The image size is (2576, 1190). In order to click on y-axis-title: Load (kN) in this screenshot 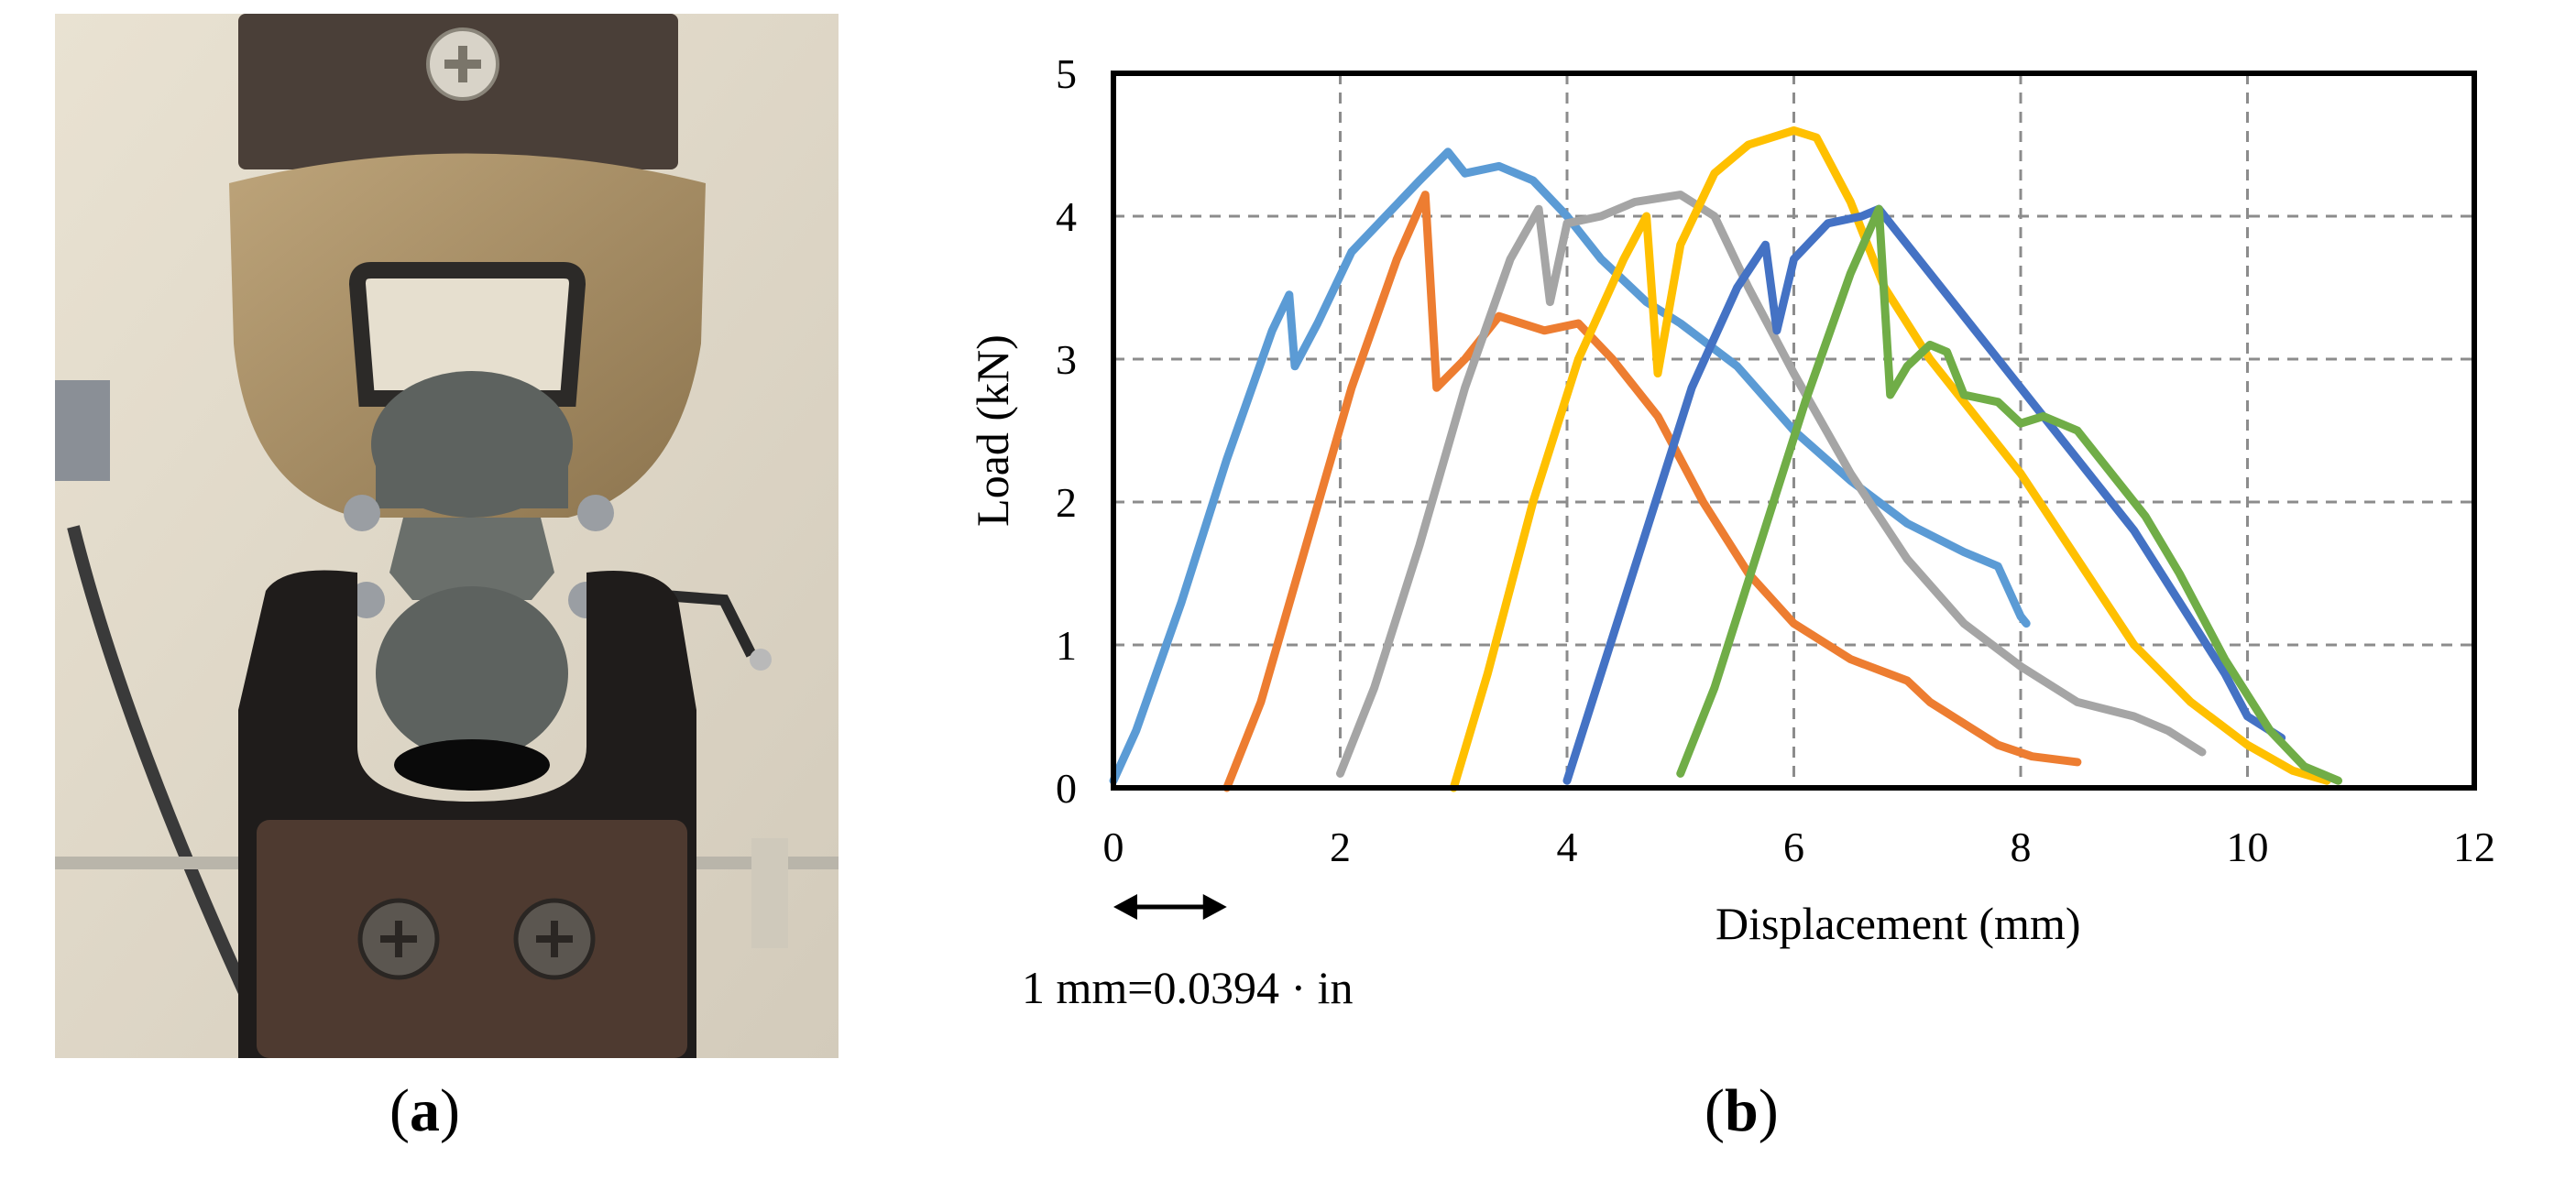, I will do `click(993, 430)`.